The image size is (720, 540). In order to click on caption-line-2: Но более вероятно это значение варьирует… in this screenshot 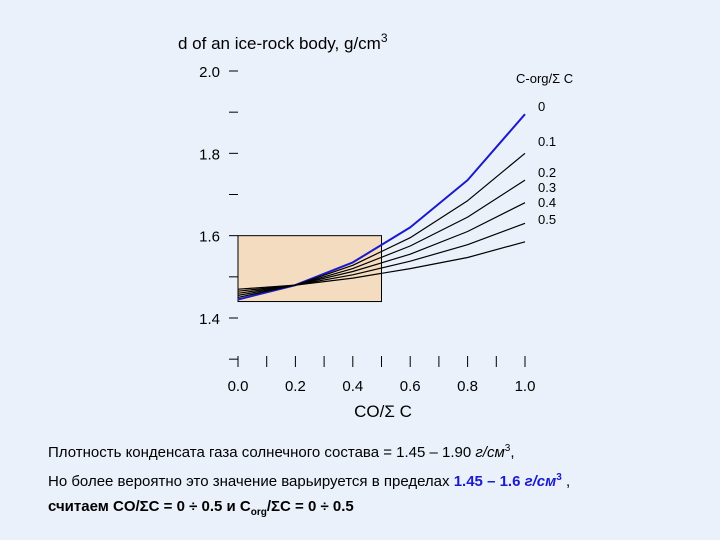, I will do `click(378, 479)`.